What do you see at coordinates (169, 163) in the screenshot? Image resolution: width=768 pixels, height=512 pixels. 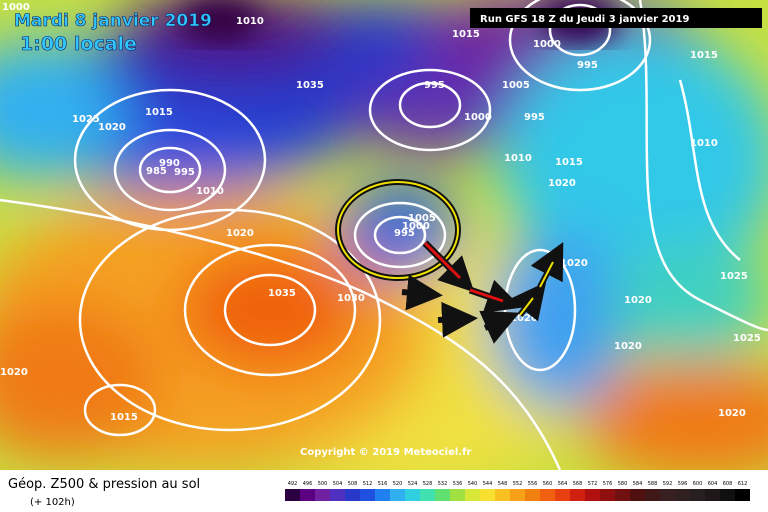 I see `isobar-label: 990` at bounding box center [169, 163].